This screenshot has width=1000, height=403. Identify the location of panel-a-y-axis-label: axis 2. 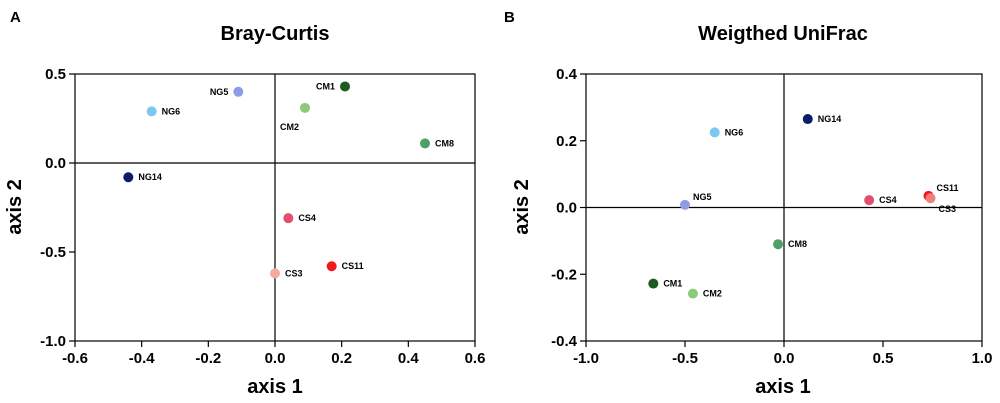
(15, 207).